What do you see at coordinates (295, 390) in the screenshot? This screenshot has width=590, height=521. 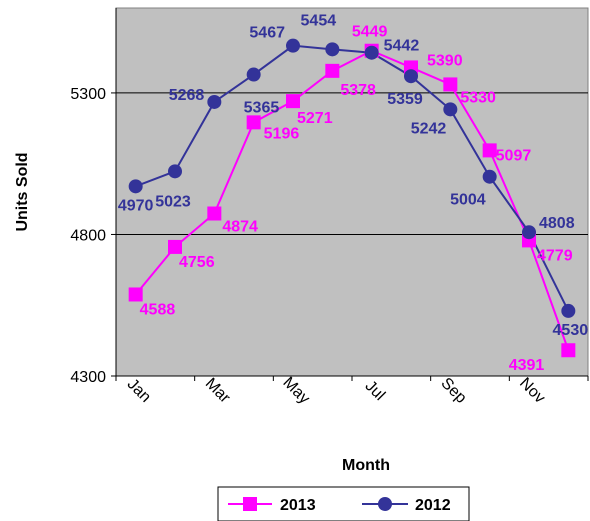 I see `x-tick-label: May` at bounding box center [295, 390].